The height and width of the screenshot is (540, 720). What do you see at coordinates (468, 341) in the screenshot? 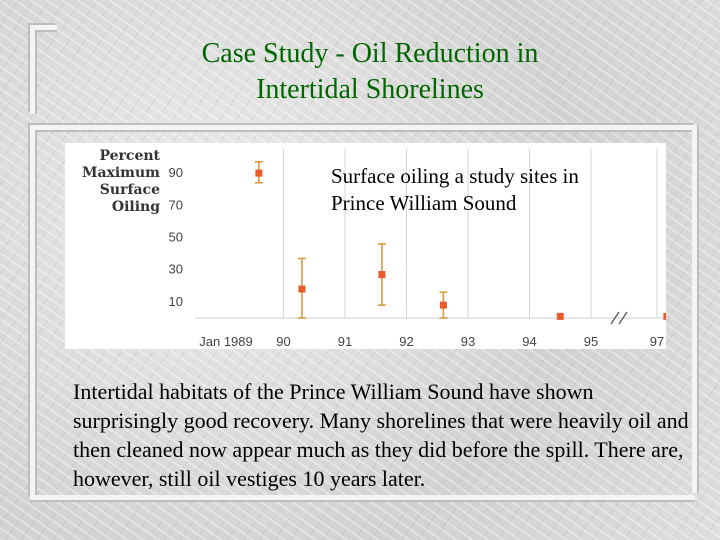
I see `x-tick-label: 93` at bounding box center [468, 341].